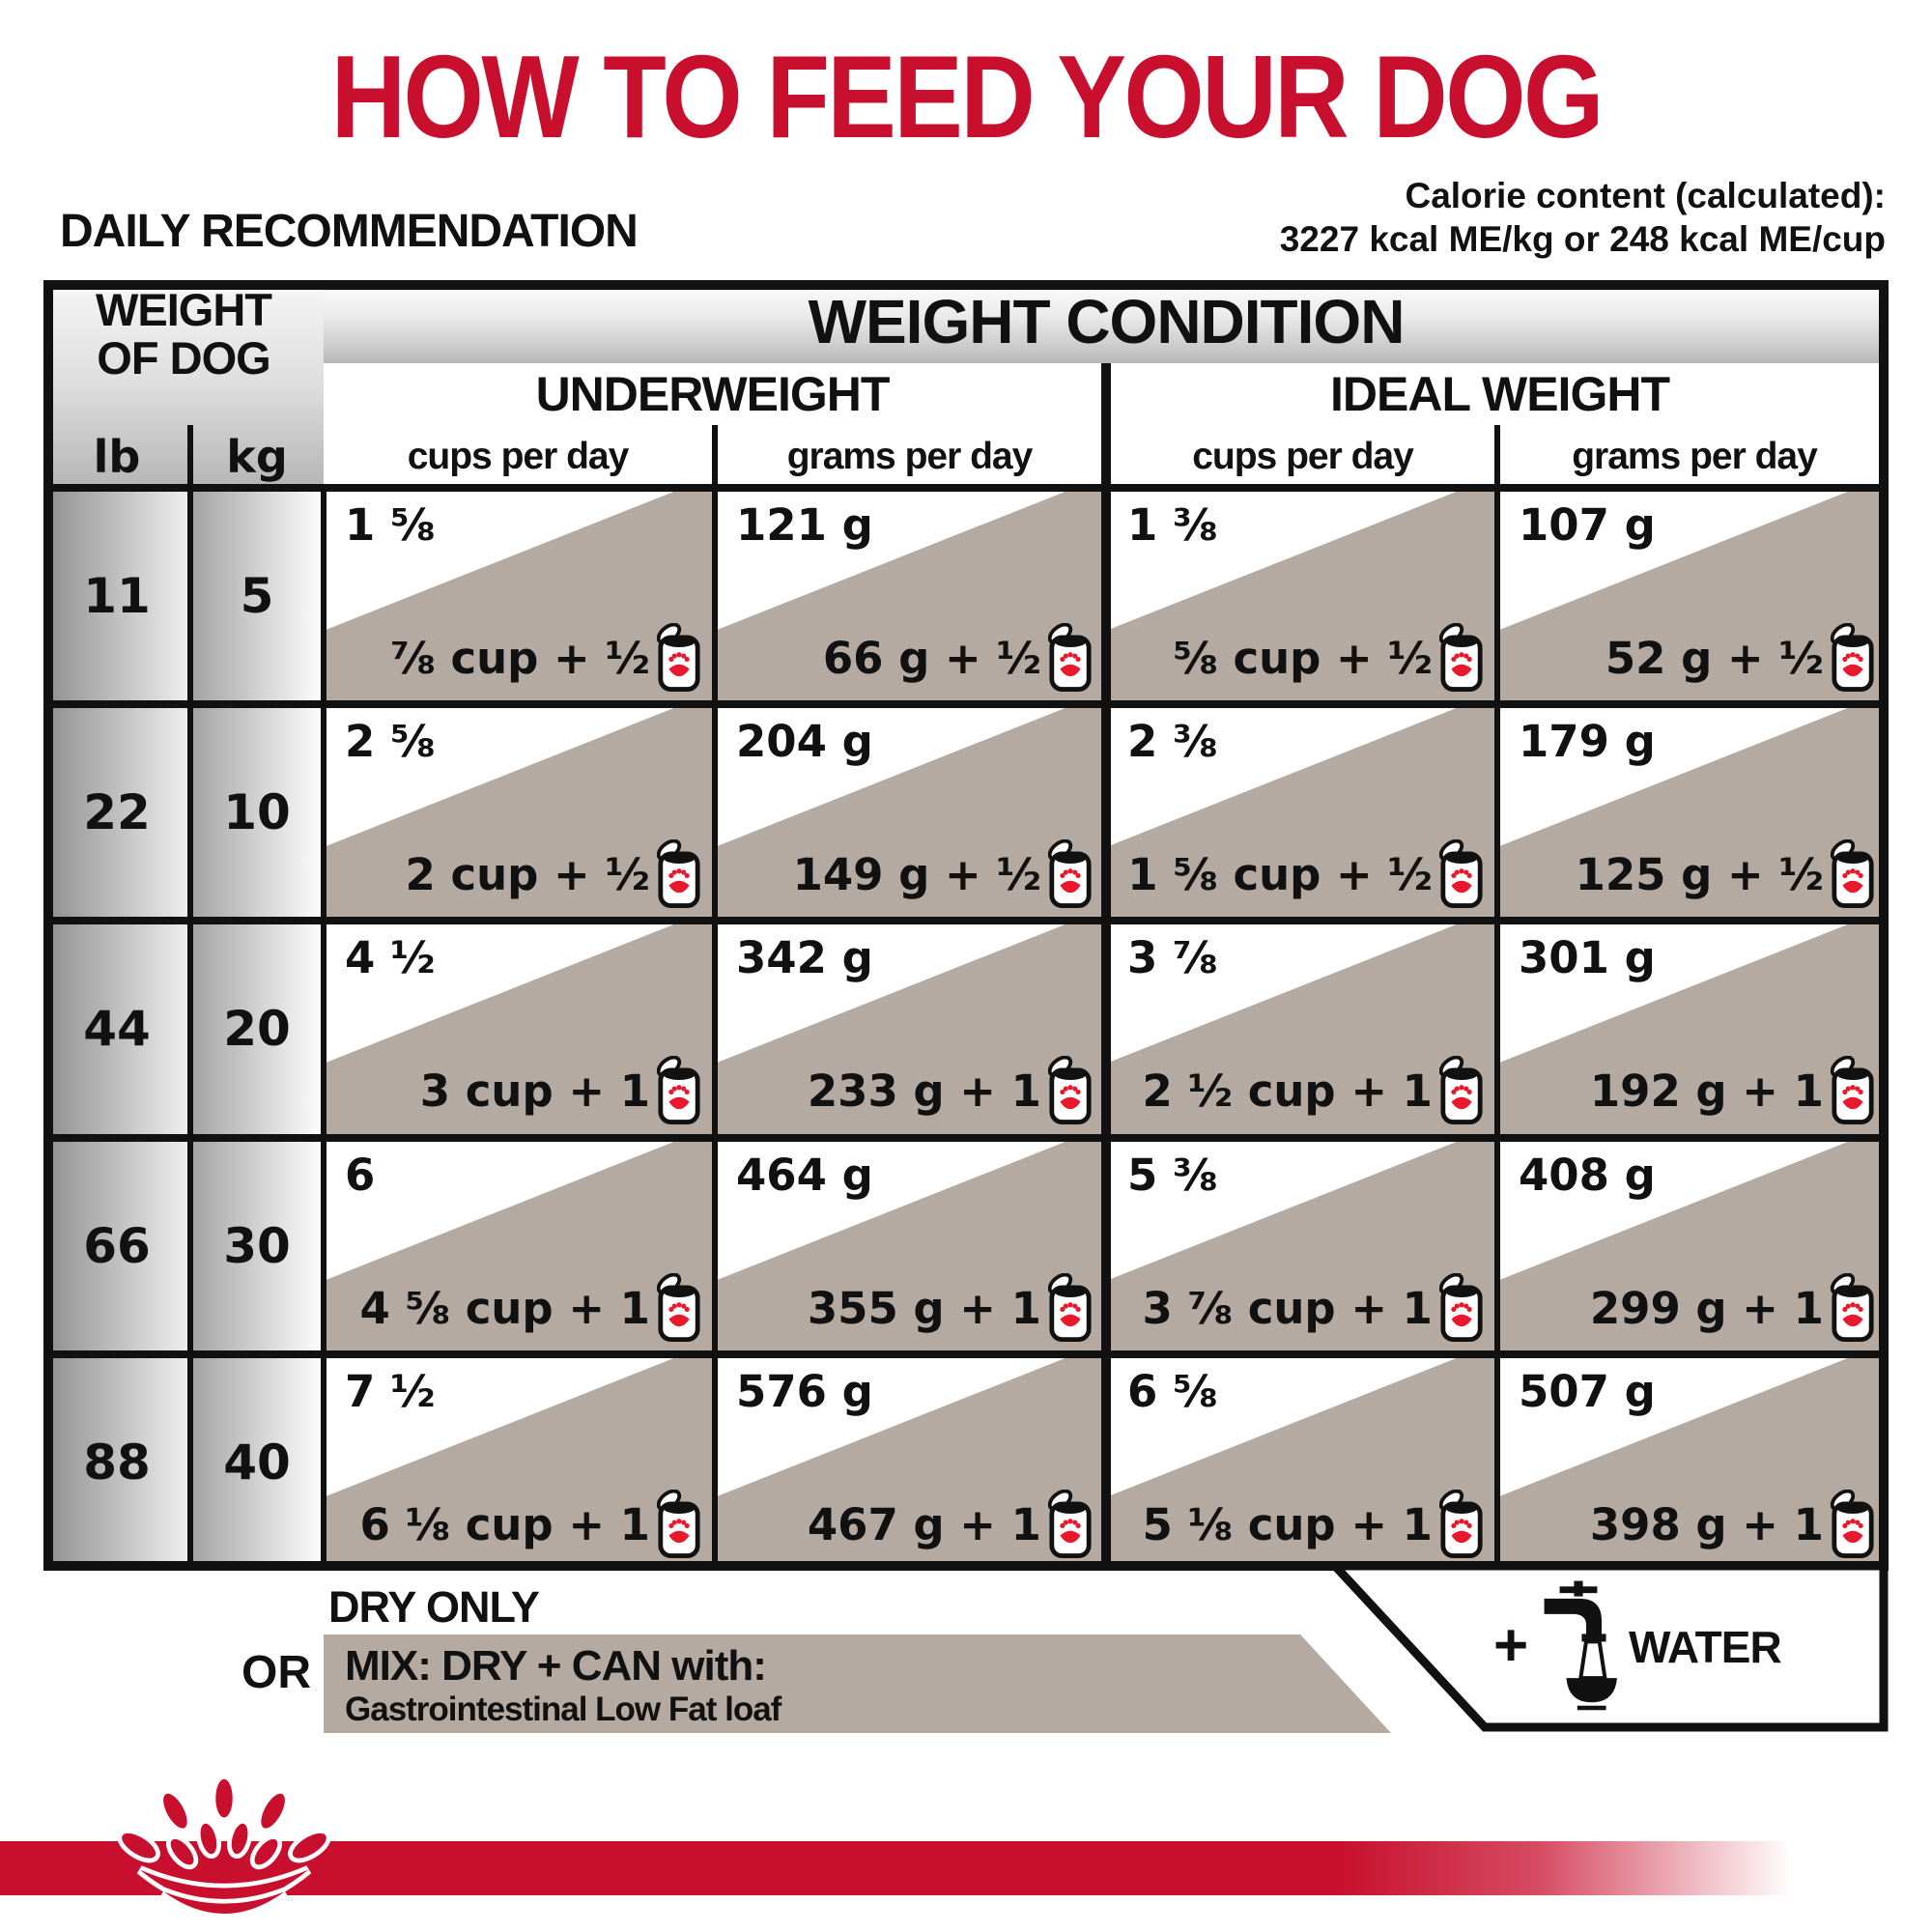  Describe the element at coordinates (804, 957) in the screenshot. I see `dry-value: 342 g` at that location.